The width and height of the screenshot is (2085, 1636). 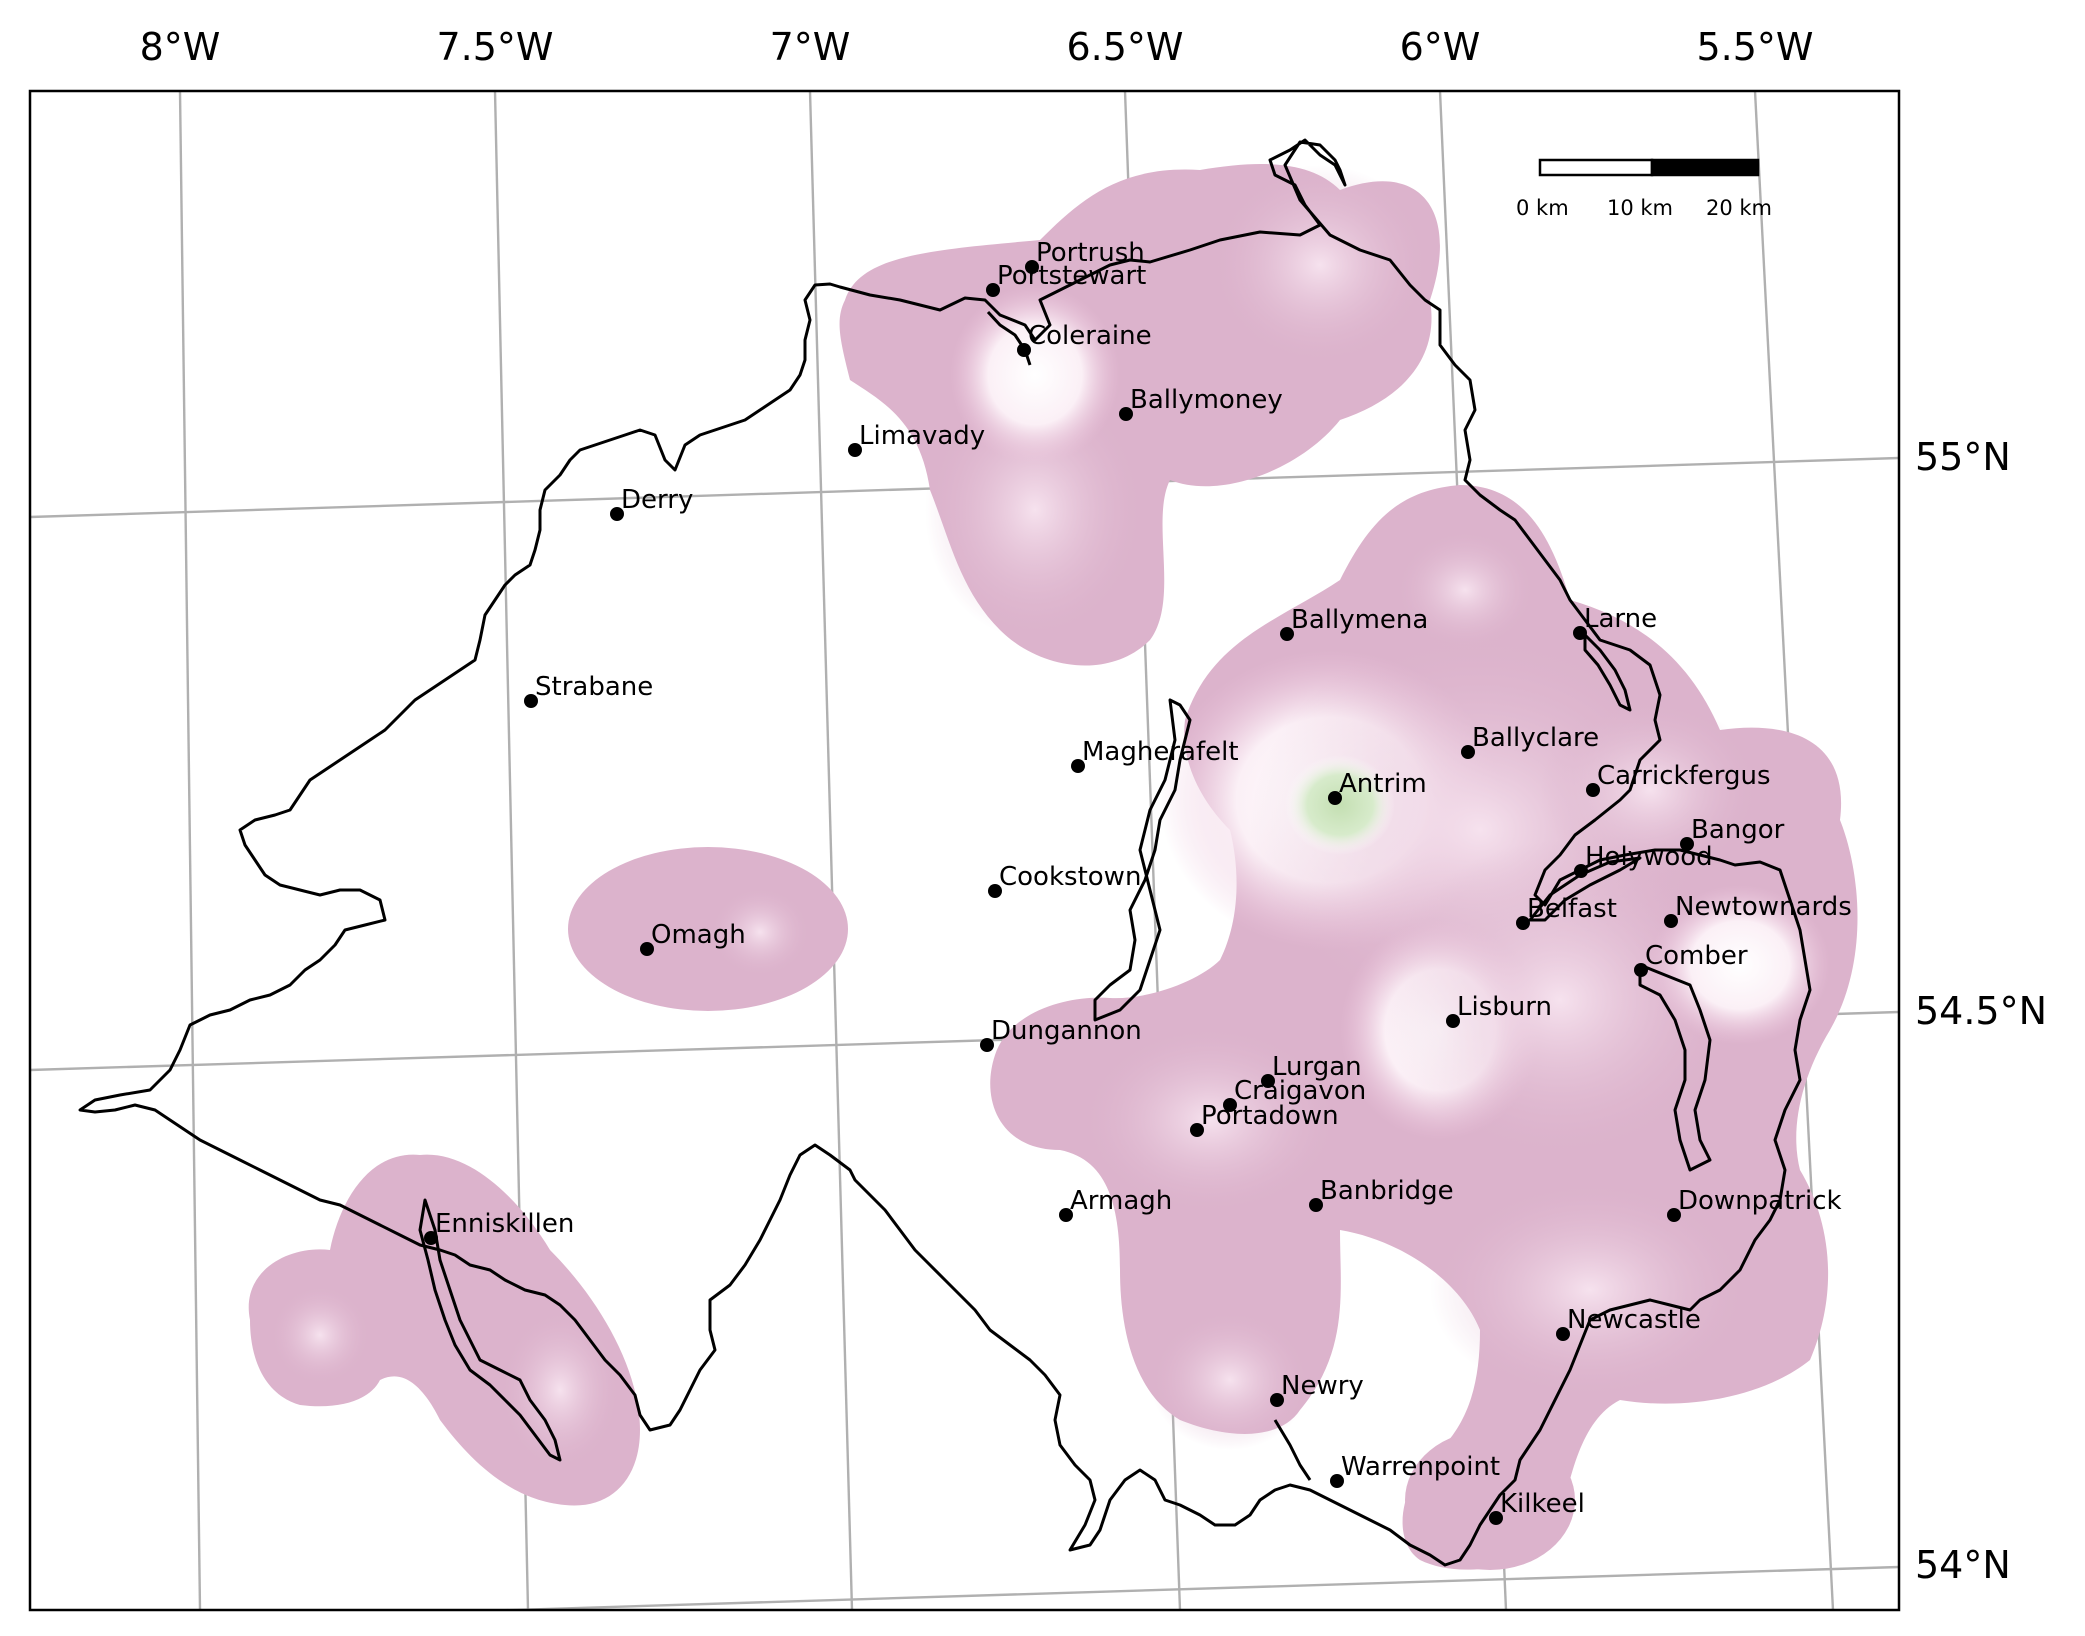 I want to click on city-label-dungannon: Dungannon, so click(x=1066, y=1031).